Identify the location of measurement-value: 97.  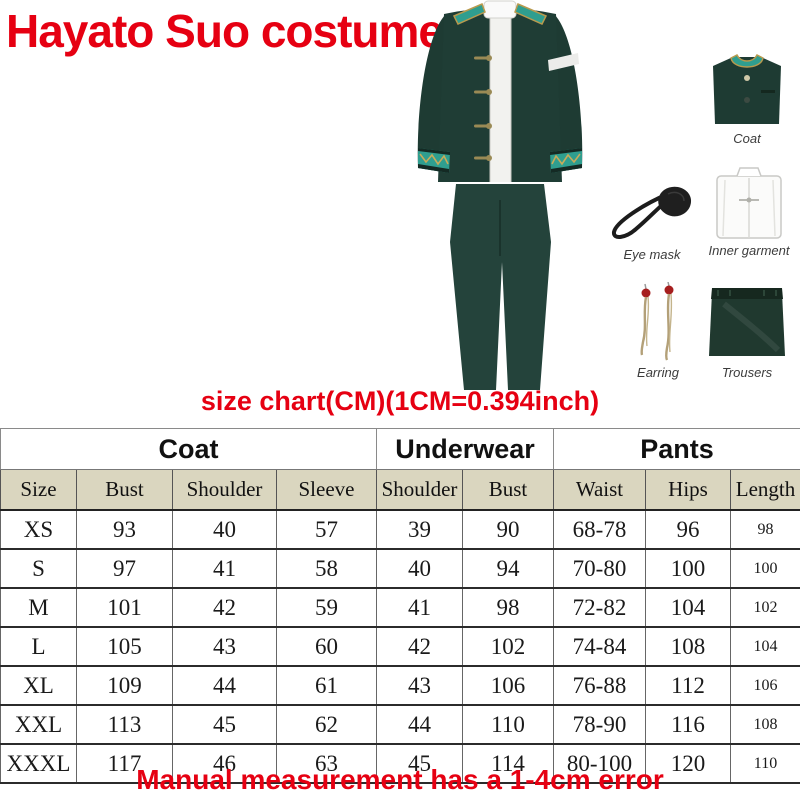
(124, 568).